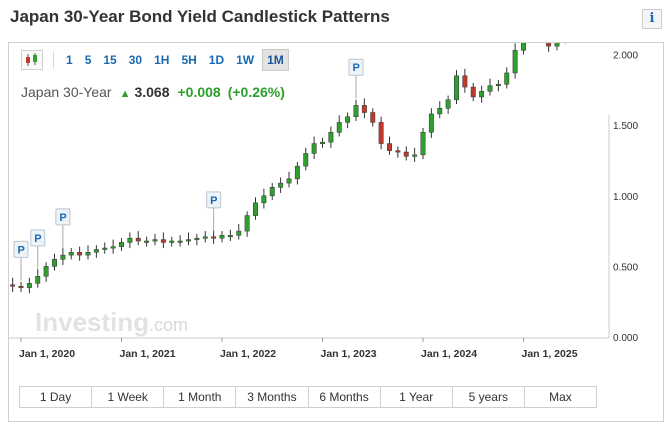 This screenshot has height=429, width=672. I want to click on timeframe-button-5: 5, so click(88, 60).